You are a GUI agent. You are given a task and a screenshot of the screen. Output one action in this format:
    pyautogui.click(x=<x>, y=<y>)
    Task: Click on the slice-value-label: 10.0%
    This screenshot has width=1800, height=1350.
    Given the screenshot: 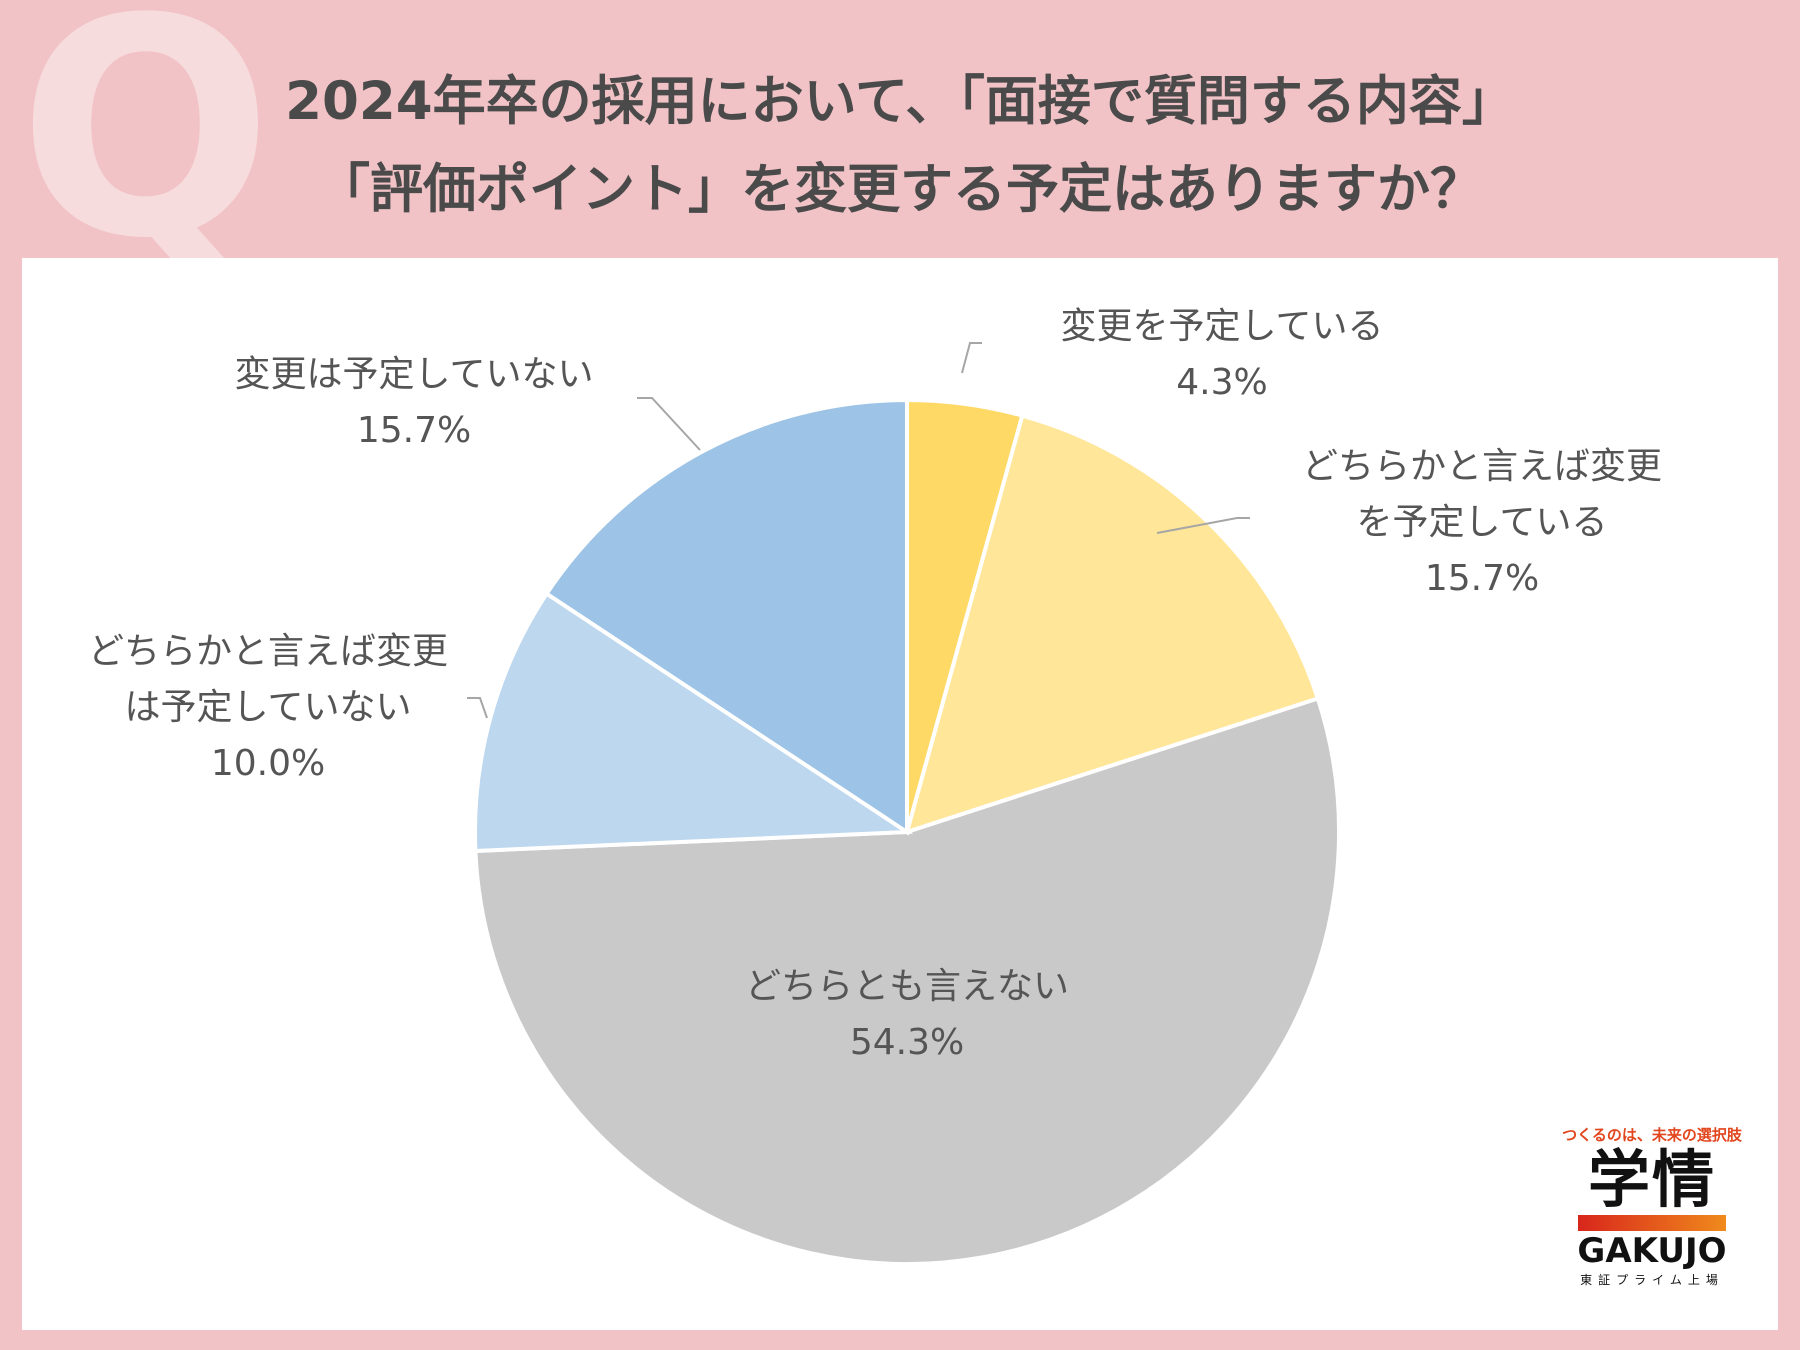 What is the action you would take?
    pyautogui.click(x=268, y=763)
    